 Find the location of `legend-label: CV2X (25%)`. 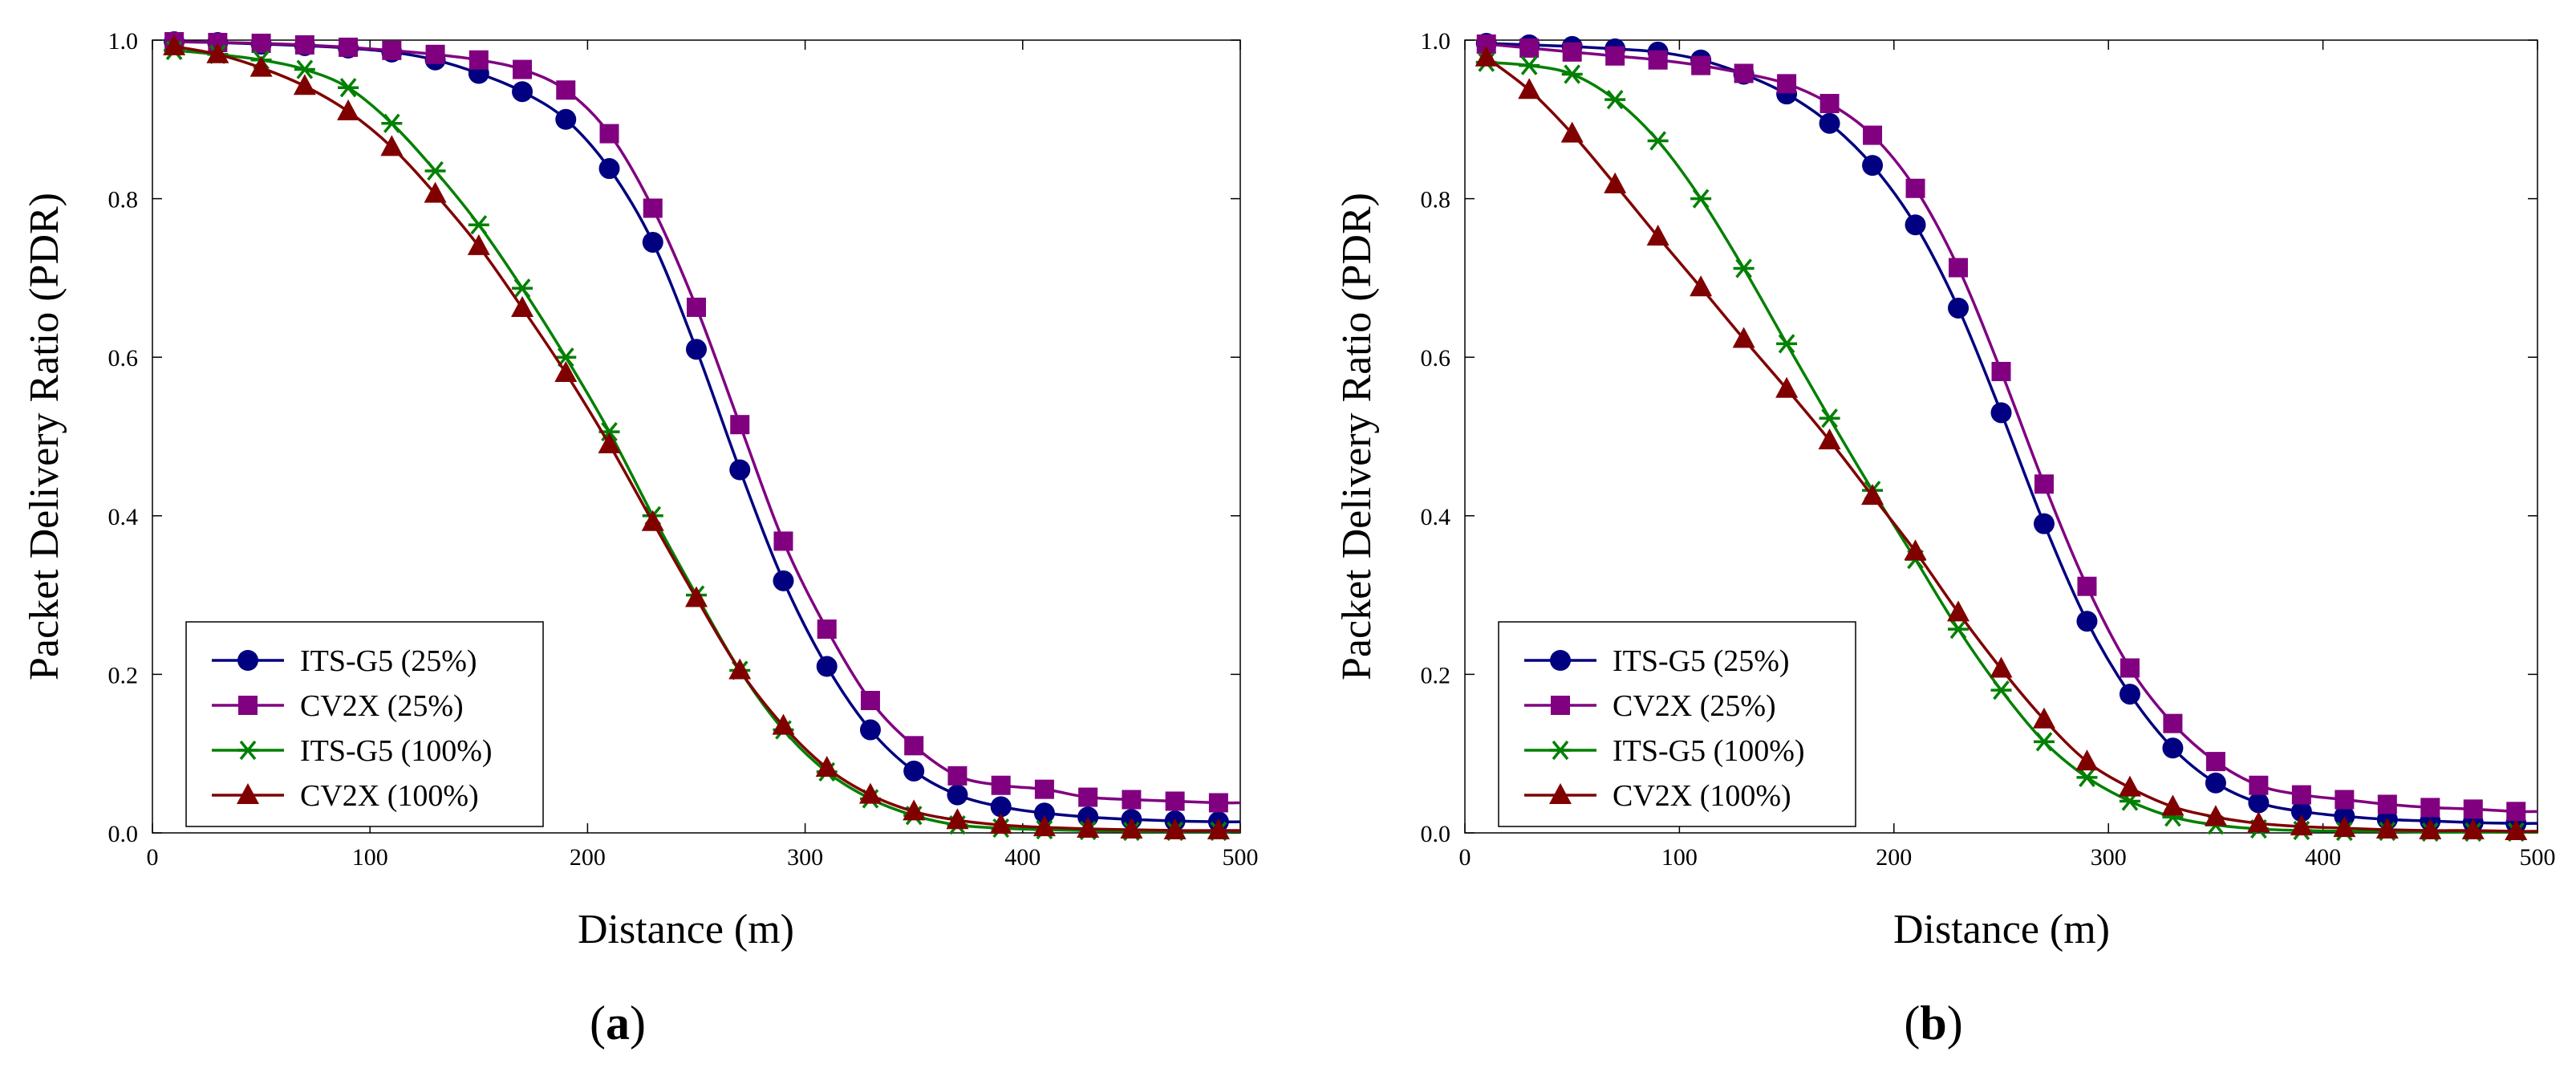

legend-label: CV2X (25%) is located at coordinates (1694, 706).